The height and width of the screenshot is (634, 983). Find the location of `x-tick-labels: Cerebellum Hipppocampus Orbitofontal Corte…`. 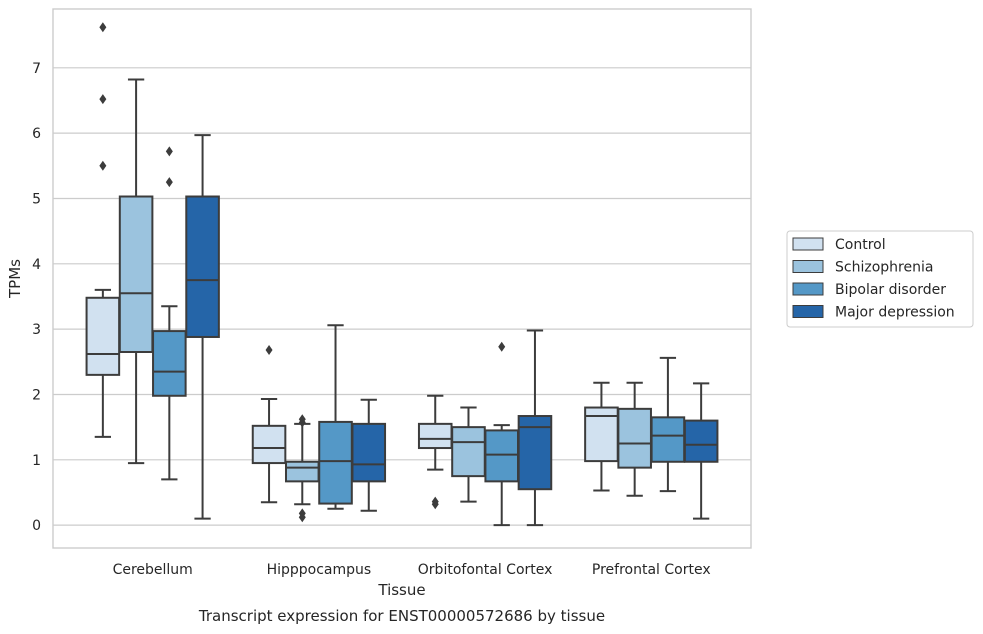

x-tick-labels: Cerebellum Hipppocampus Orbitofontal Corte… is located at coordinates (412, 570).